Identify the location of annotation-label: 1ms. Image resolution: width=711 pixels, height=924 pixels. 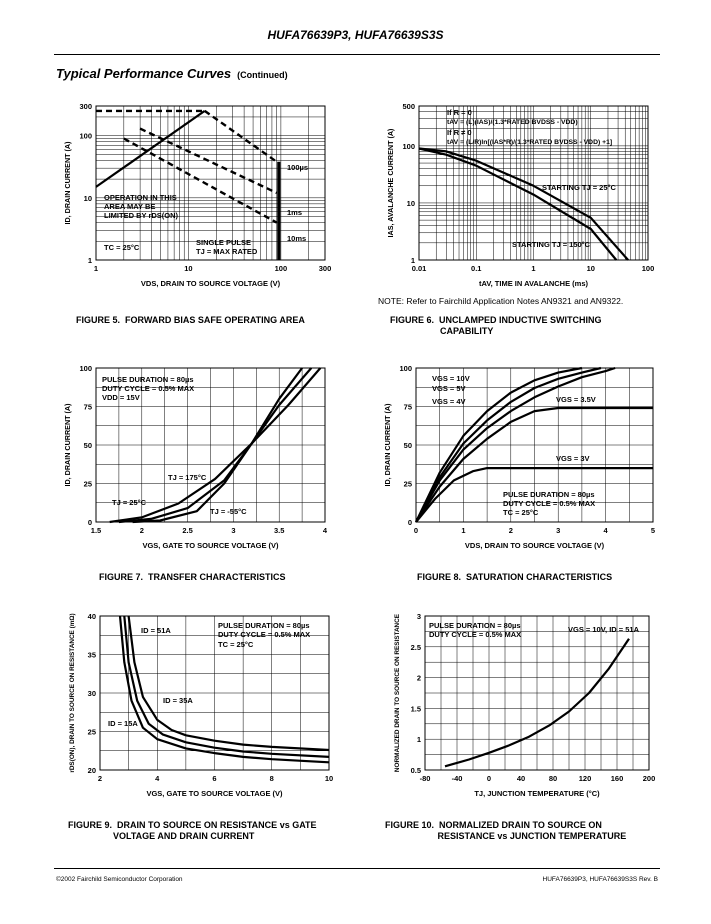
(294, 212).